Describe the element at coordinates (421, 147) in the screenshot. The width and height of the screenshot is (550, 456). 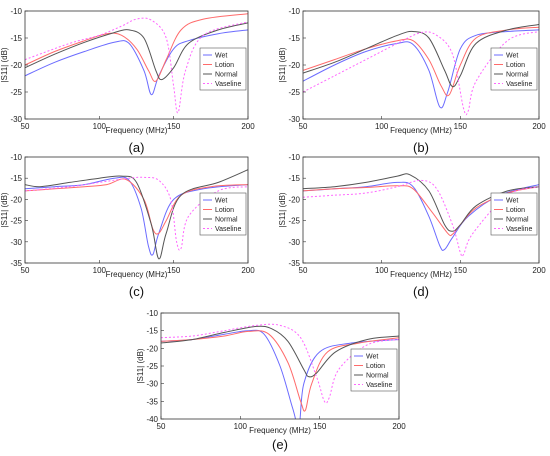
I see `panel-label: (b)` at that location.